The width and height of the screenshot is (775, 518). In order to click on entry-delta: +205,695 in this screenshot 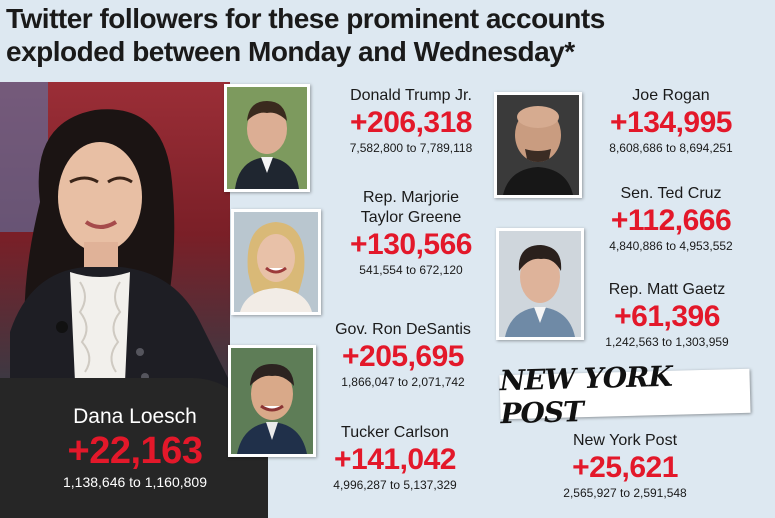, I will do `click(403, 356)`.